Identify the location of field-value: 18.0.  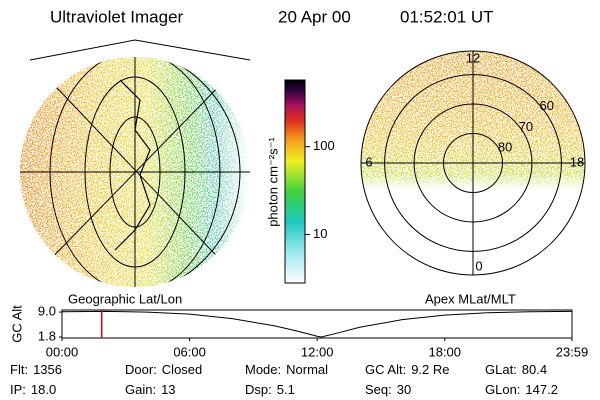
(43, 389).